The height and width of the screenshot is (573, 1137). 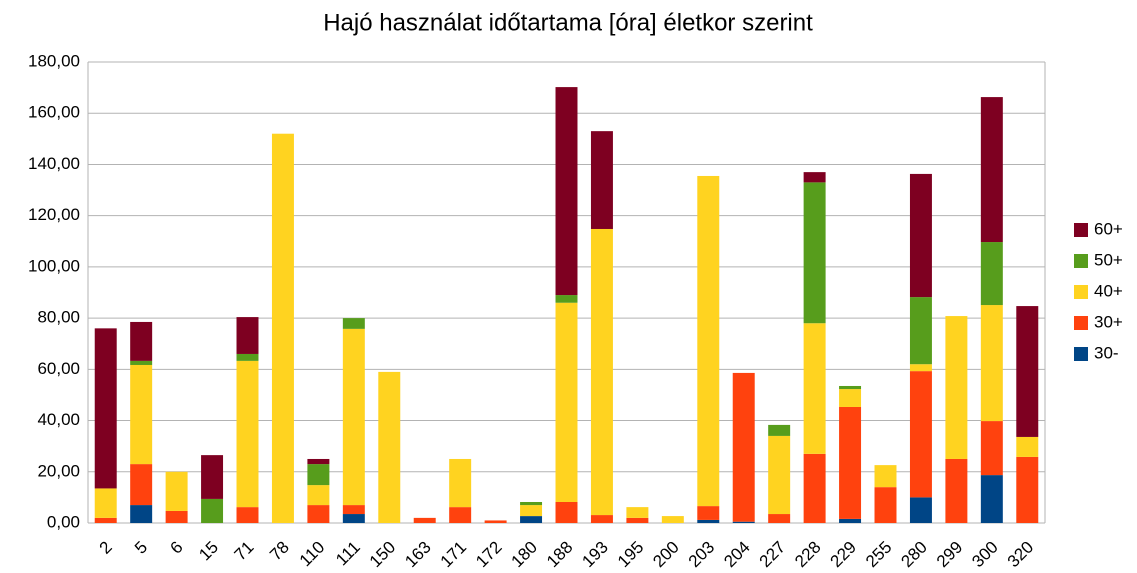 I want to click on x-tick-label: 299, so click(x=949, y=554).